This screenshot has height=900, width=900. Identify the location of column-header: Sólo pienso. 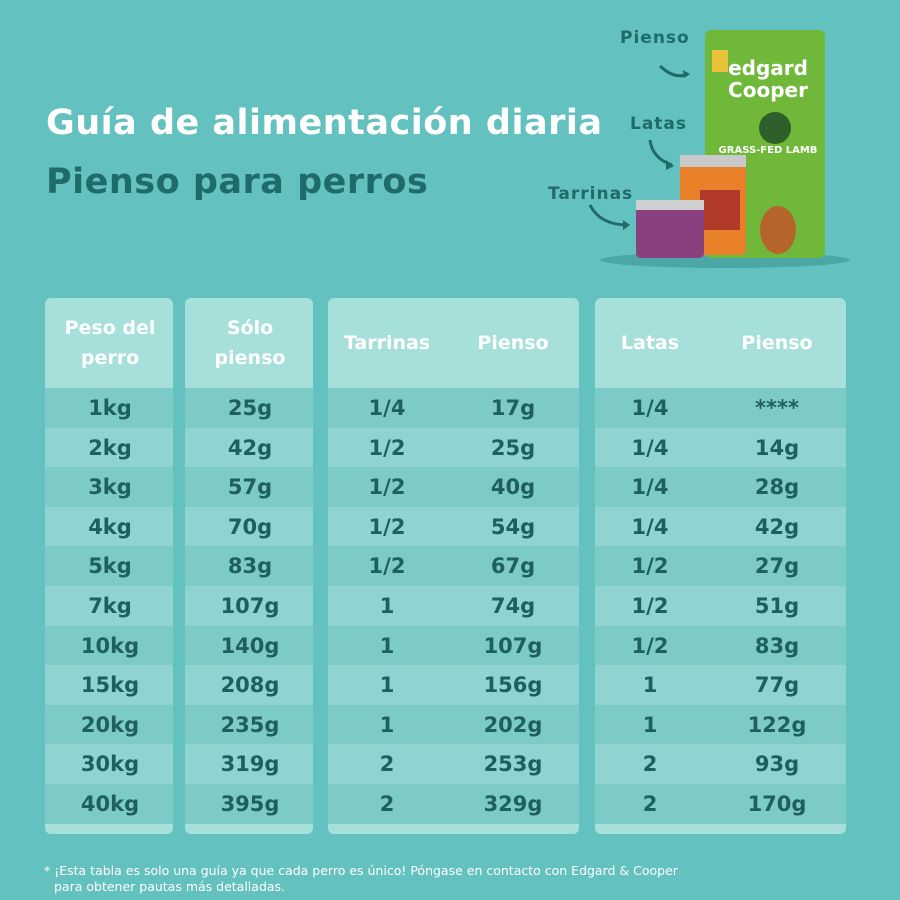
(250, 343).